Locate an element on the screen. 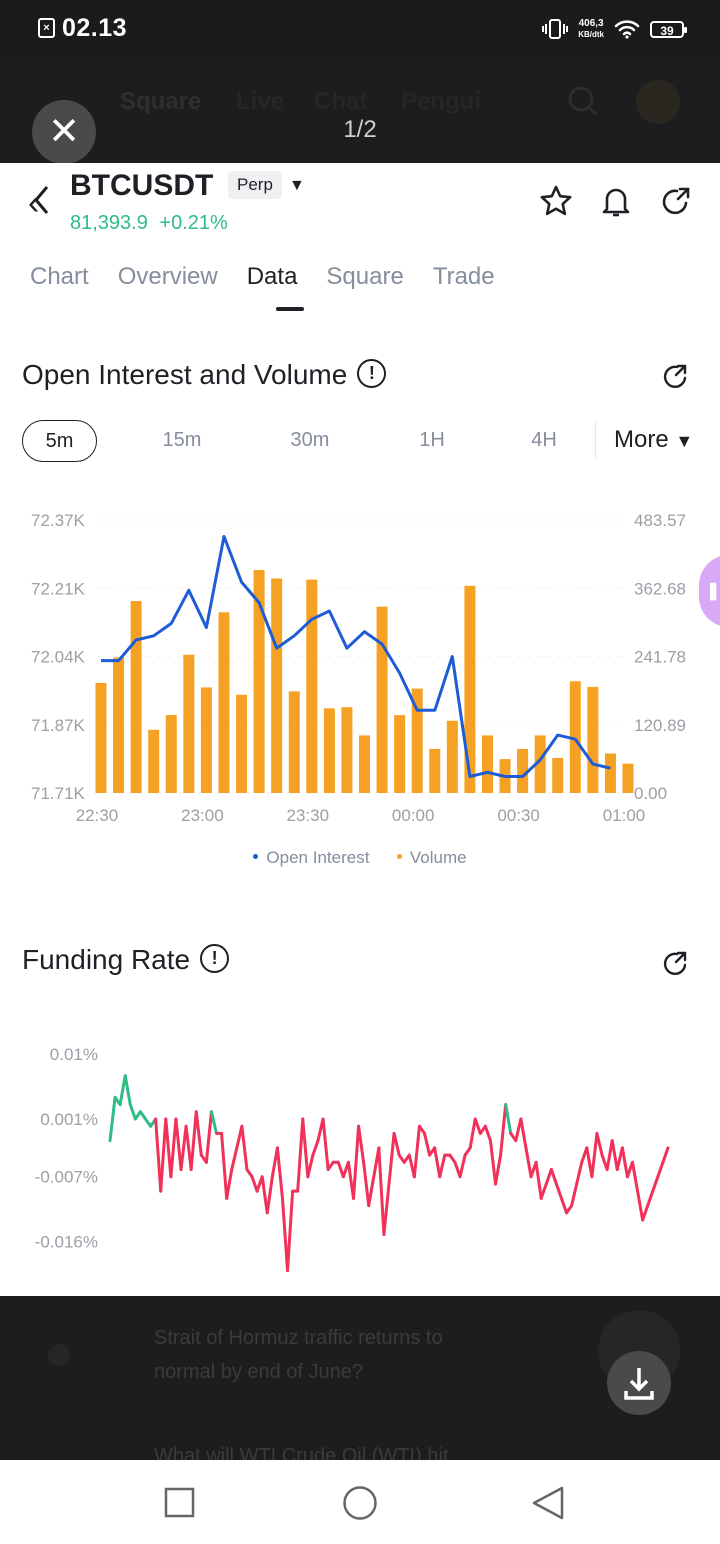 This screenshot has height=1544, width=720. battery-icon: 39 is located at coordinates (668, 29).